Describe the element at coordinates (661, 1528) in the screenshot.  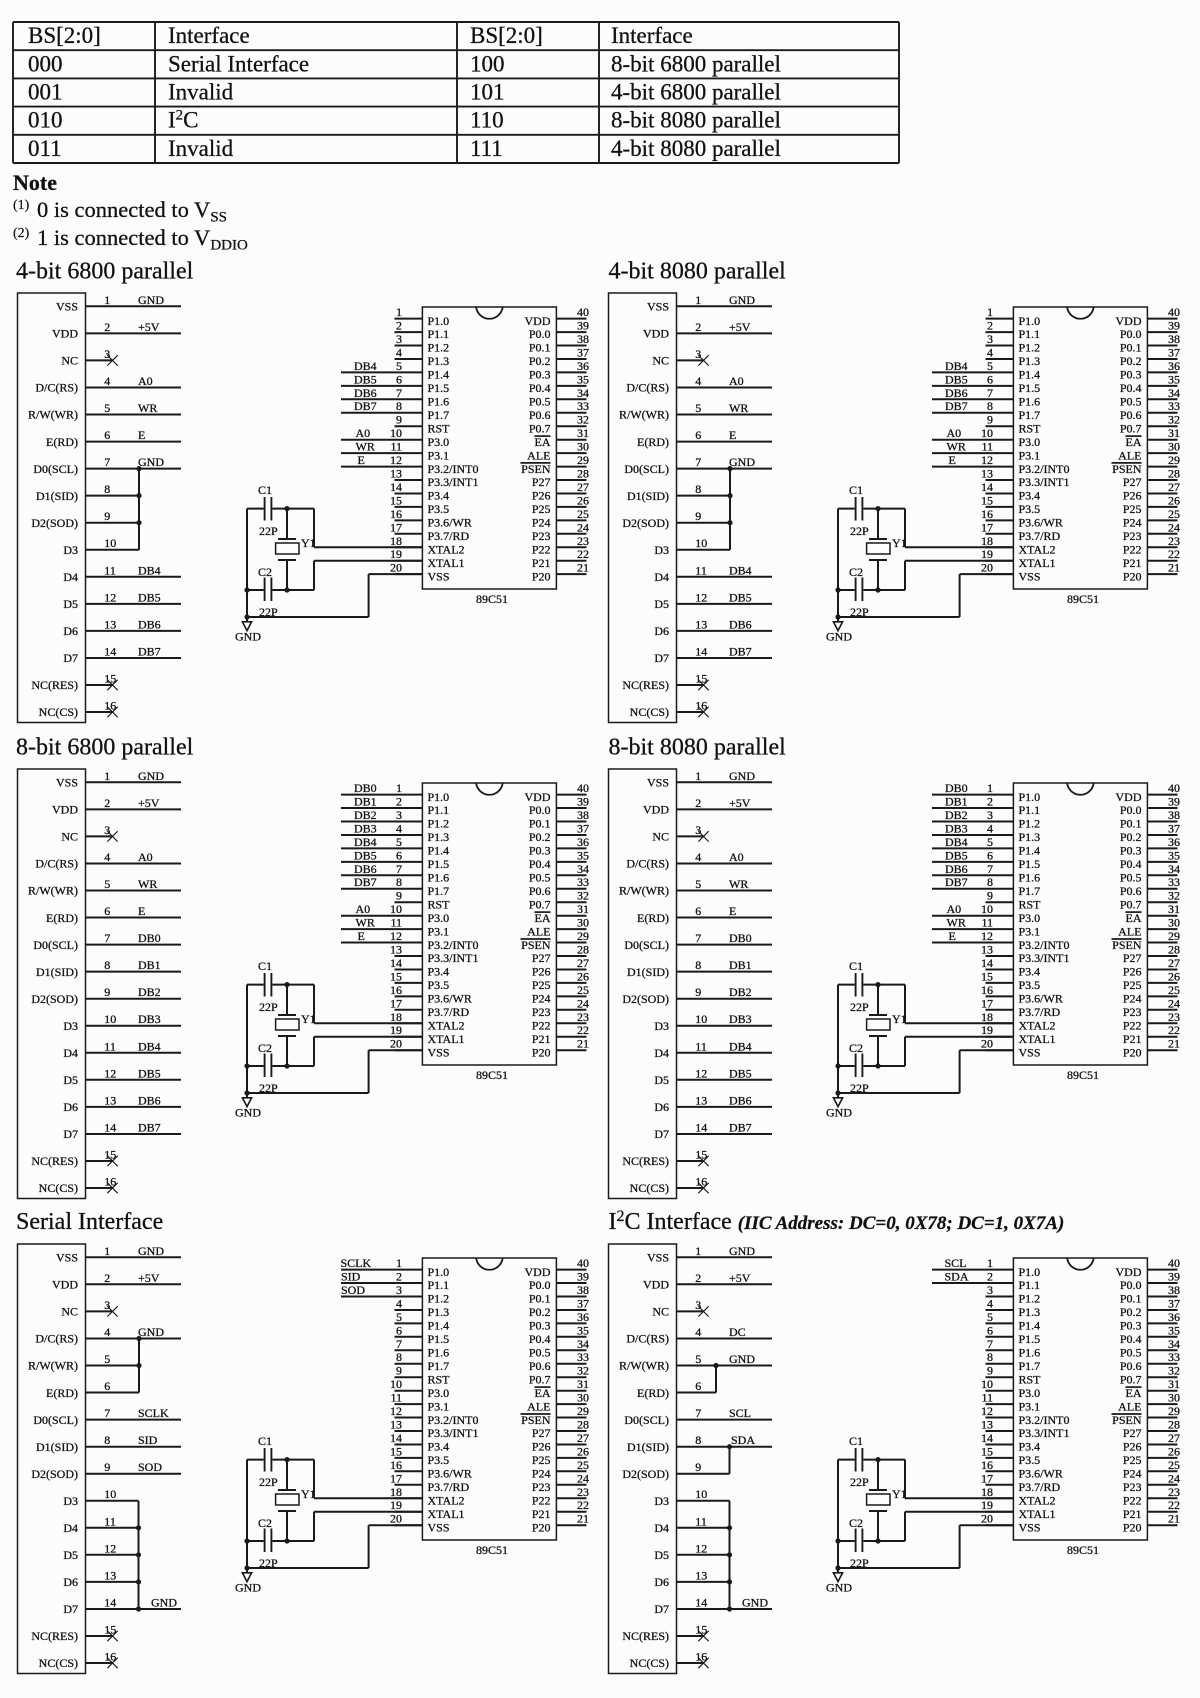
I see `svg-text: D4` at that location.